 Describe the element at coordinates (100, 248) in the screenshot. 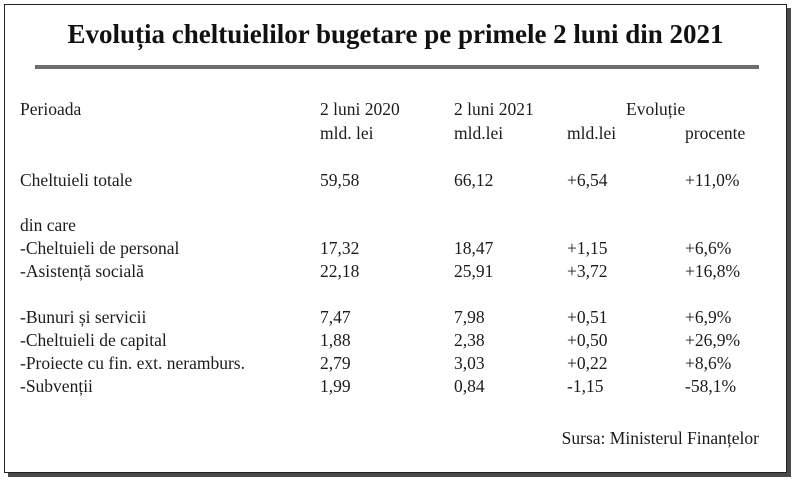

I see `row-label: -Cheltuieli de personal` at that location.